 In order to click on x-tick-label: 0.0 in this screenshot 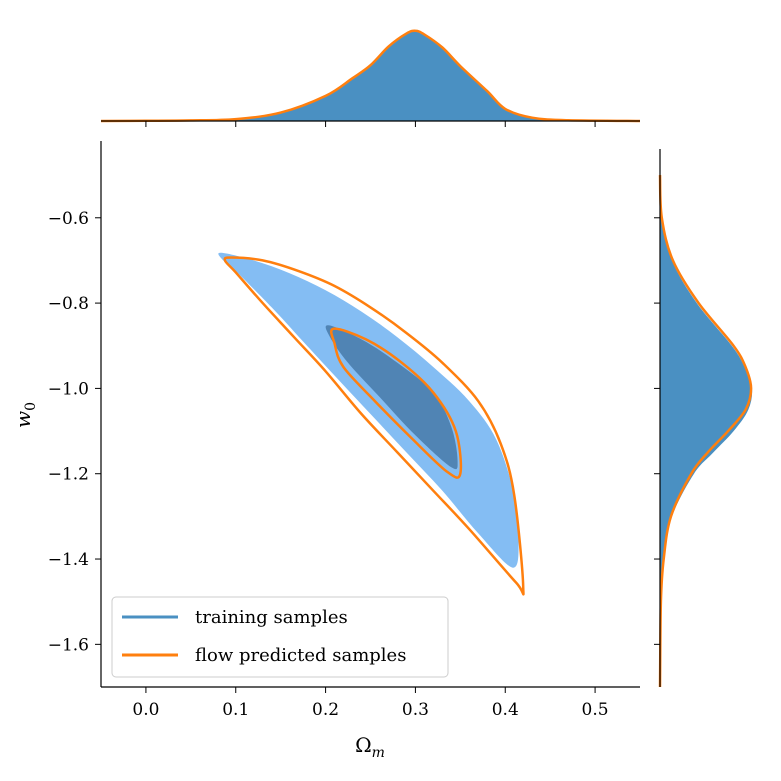, I will do `click(145, 710)`.